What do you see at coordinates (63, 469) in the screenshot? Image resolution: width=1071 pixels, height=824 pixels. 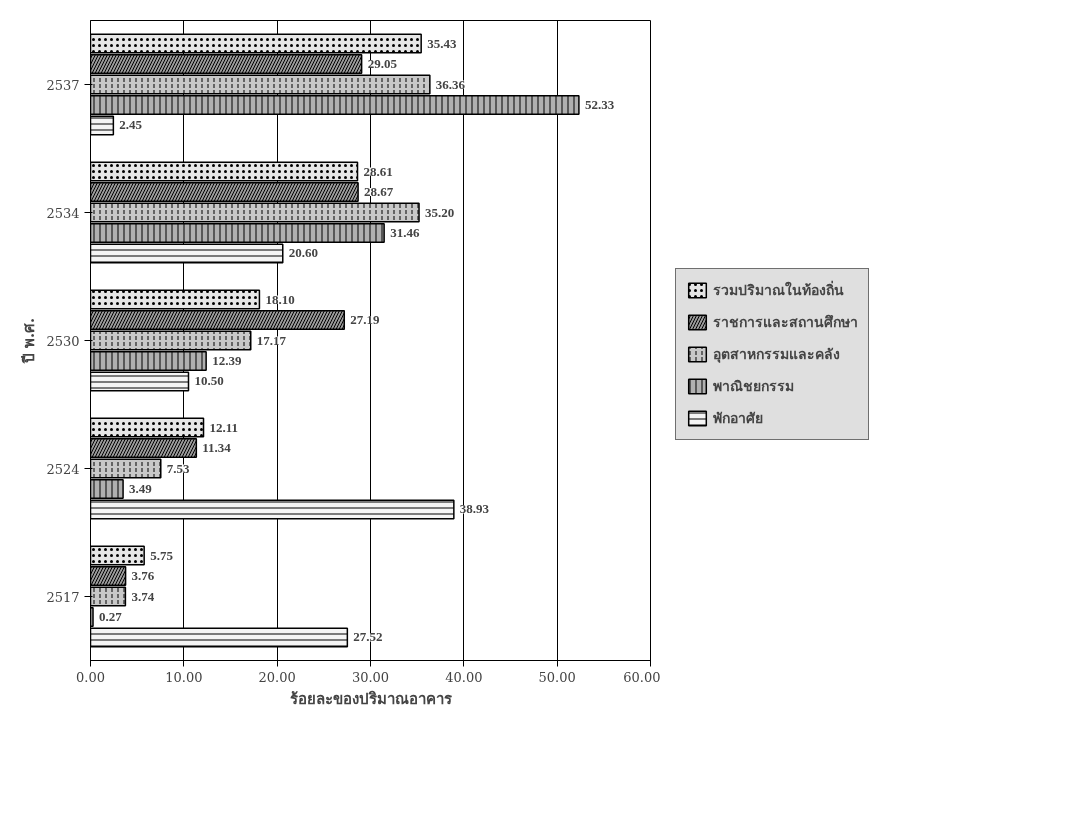 I see `y-tick-label: 2524` at bounding box center [63, 469].